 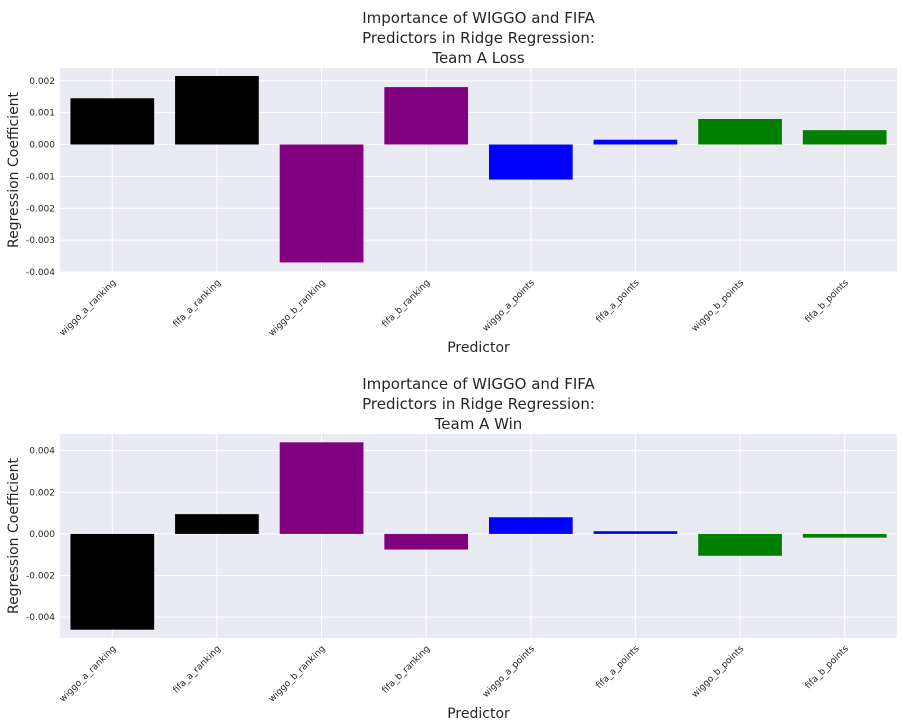 I want to click on y-tick-label: -0.001, so click(x=40, y=177).